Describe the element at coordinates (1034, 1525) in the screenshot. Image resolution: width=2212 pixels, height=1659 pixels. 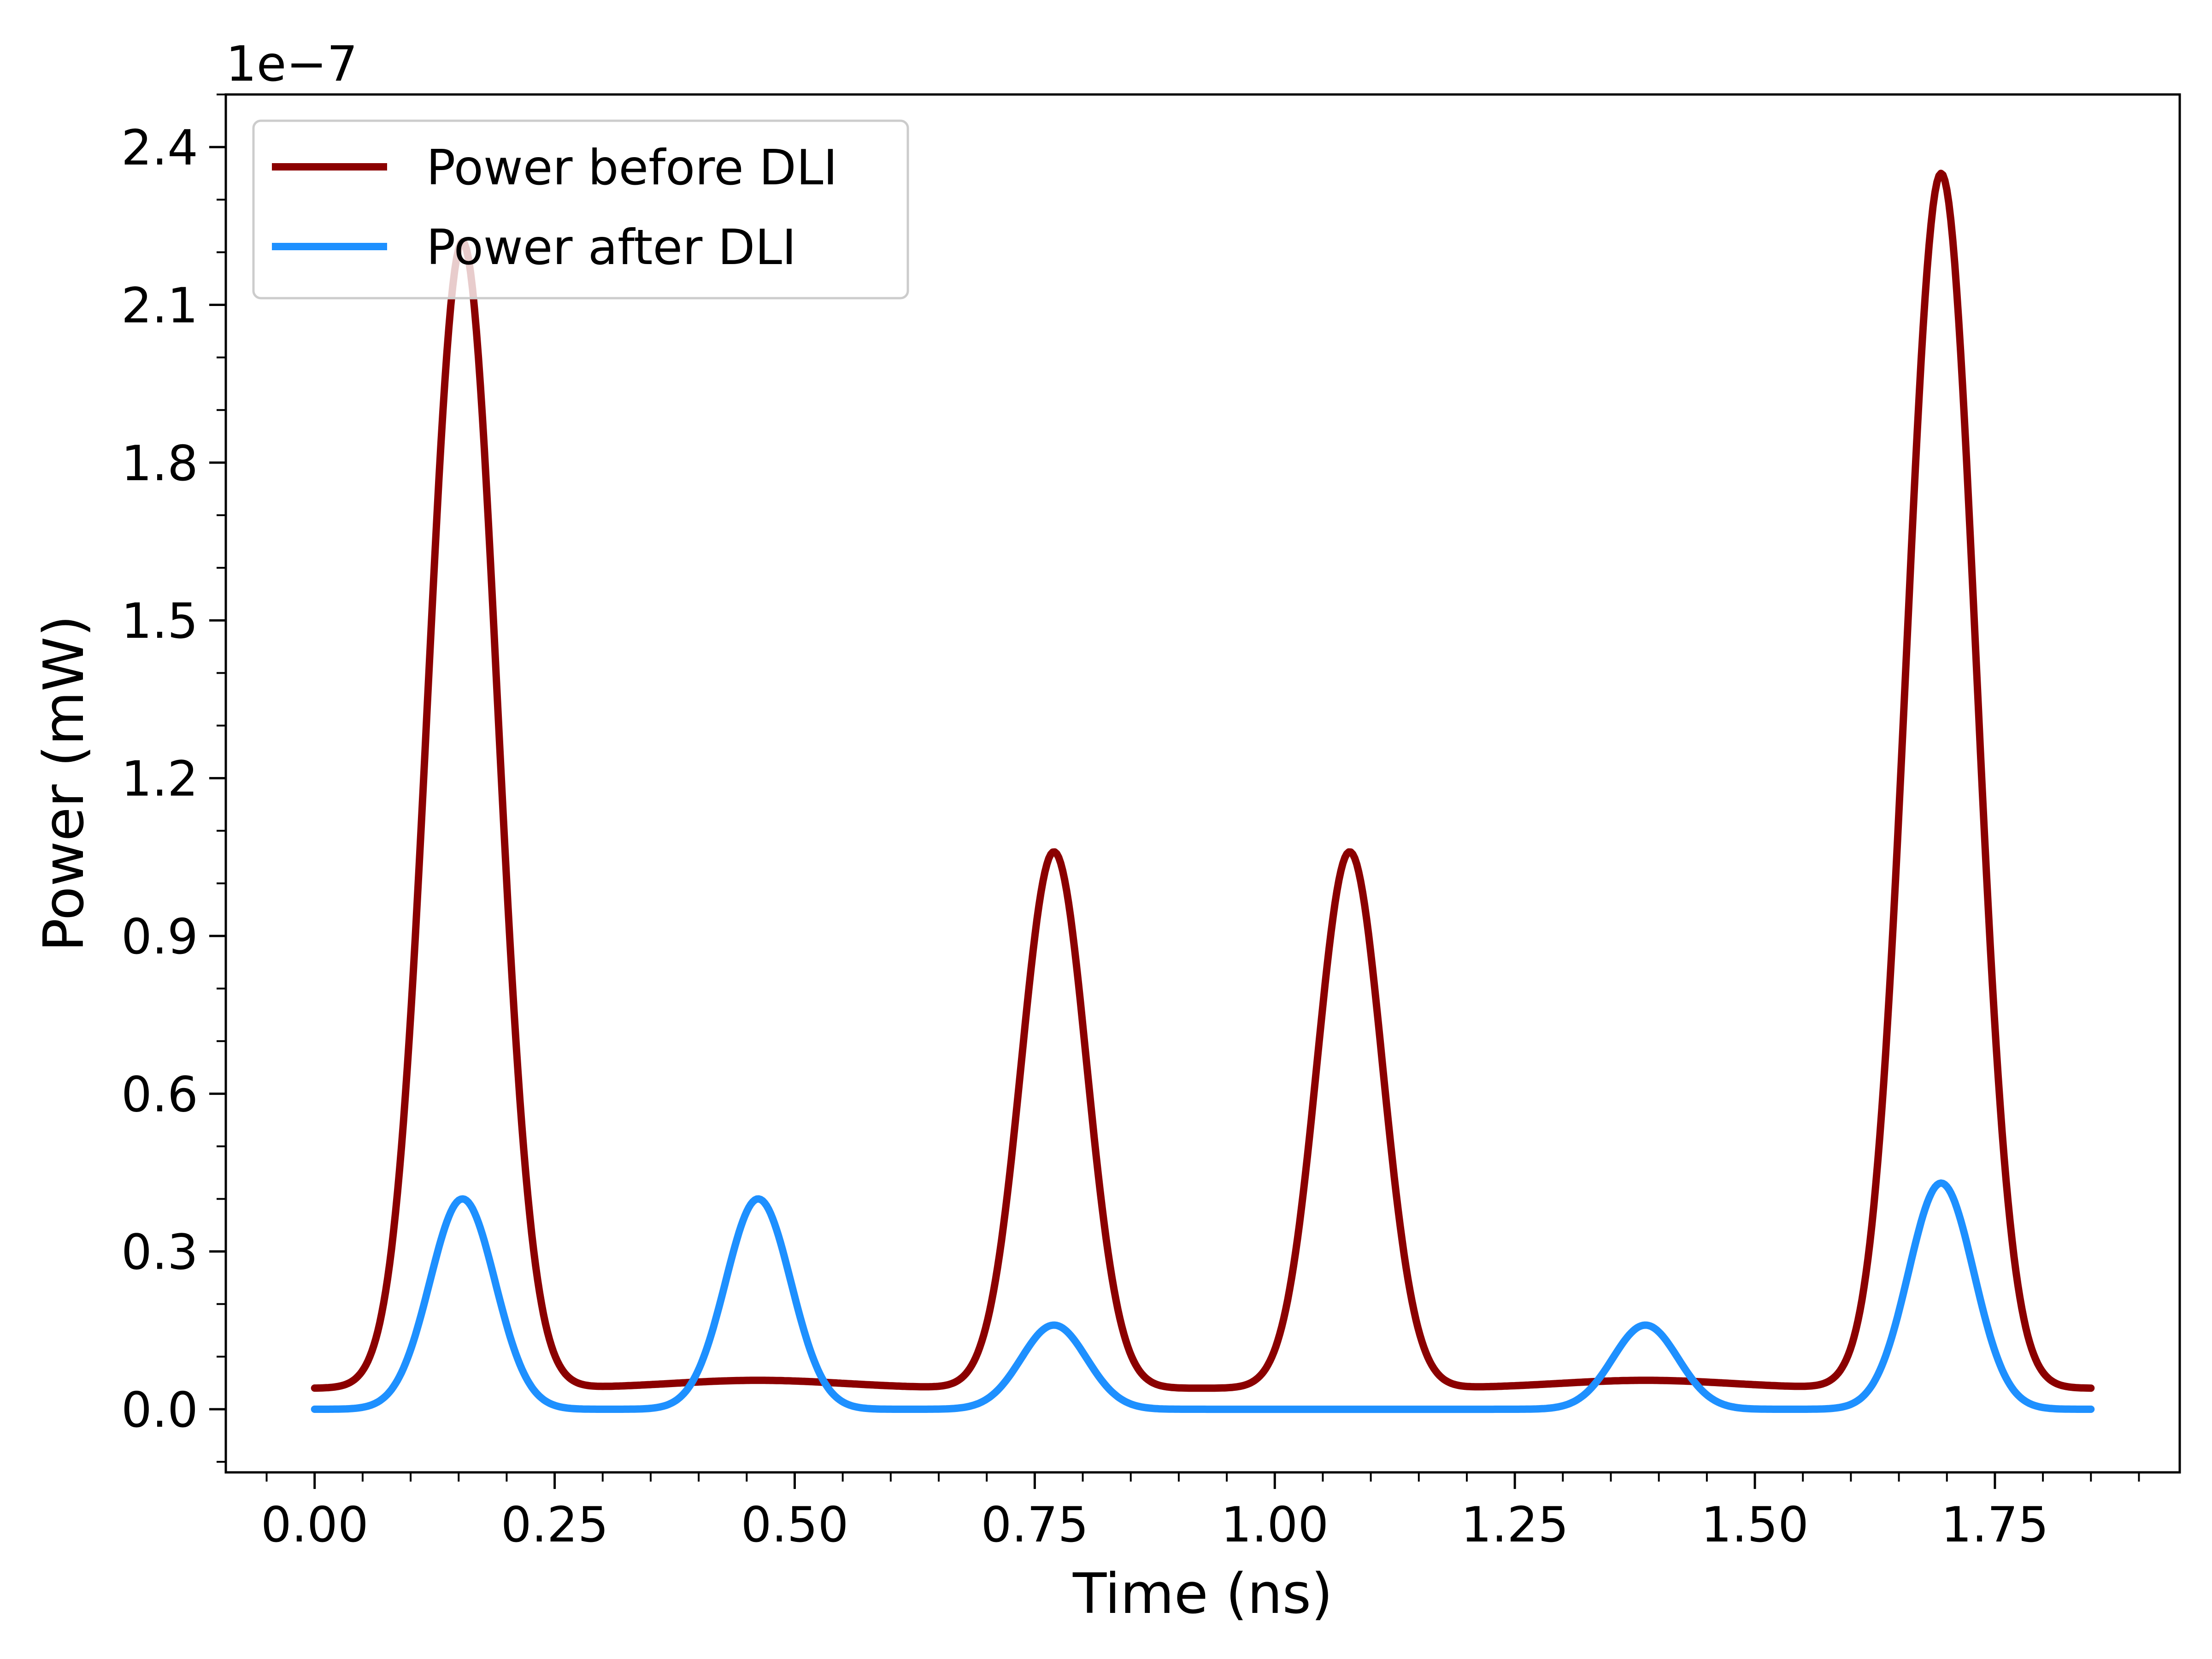
I see `x-tick-label: 0.75` at that location.